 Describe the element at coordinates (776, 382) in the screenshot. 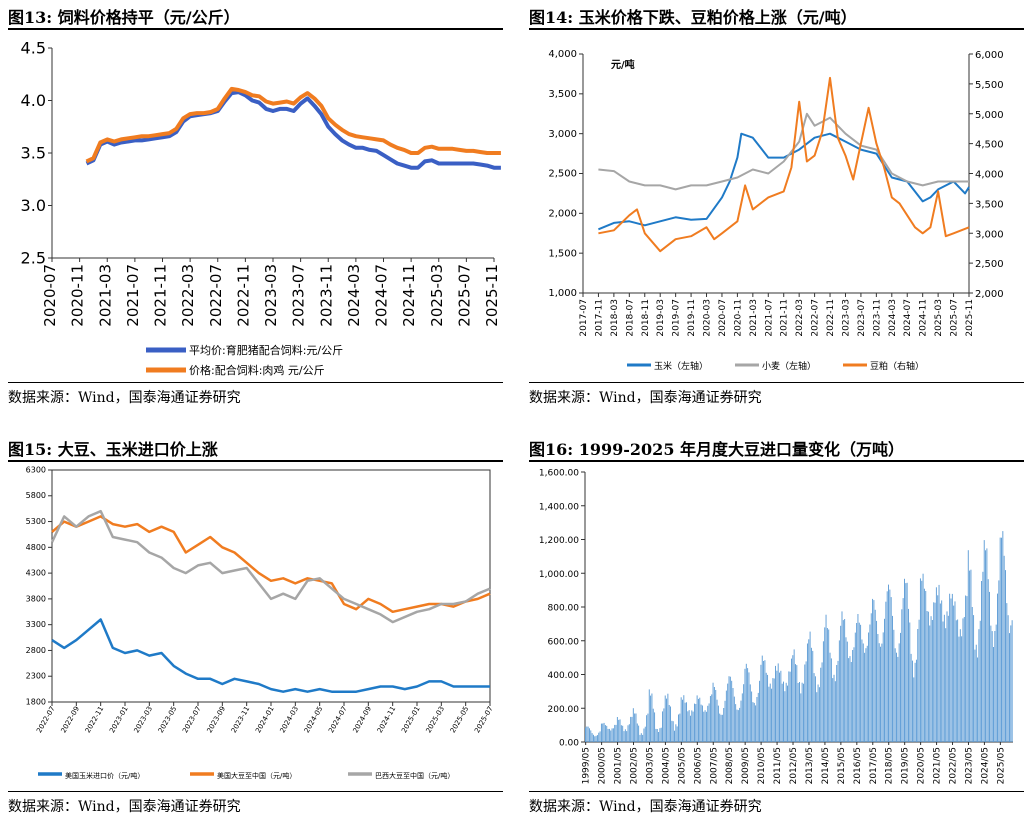

I see `source-rule` at that location.